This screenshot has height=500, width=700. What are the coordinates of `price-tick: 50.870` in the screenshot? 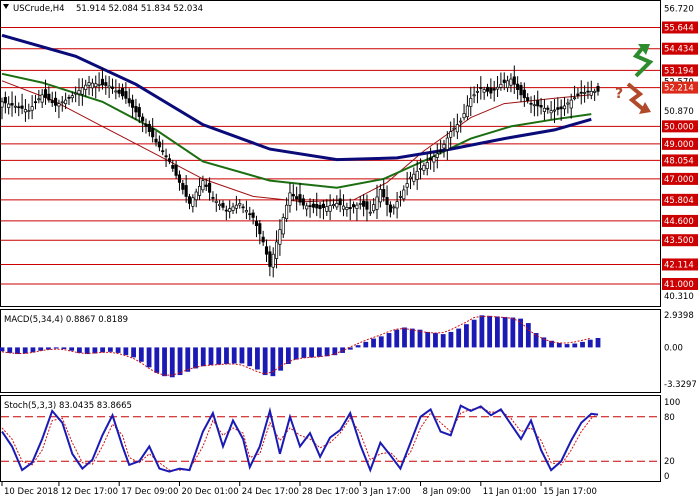 It's located at (679, 112).